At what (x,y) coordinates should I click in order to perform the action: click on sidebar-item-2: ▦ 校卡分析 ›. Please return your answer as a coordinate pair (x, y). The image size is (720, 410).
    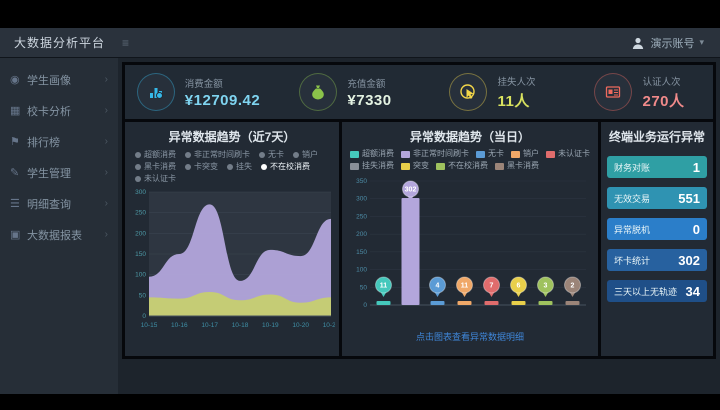
    Looking at the image, I should click on (59, 110).